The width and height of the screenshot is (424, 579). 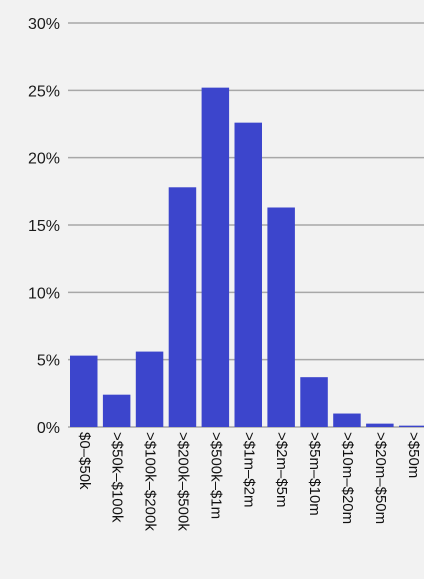 What do you see at coordinates (44, 91) in the screenshot?
I see `y-tick-label: 25%` at bounding box center [44, 91].